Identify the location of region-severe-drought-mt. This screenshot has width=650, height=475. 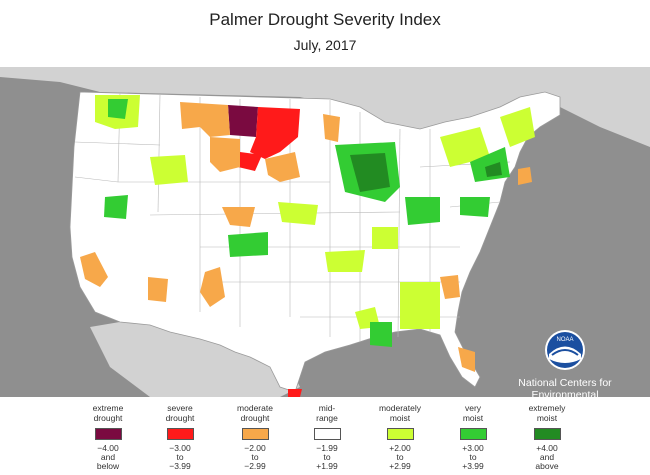
(275, 133).